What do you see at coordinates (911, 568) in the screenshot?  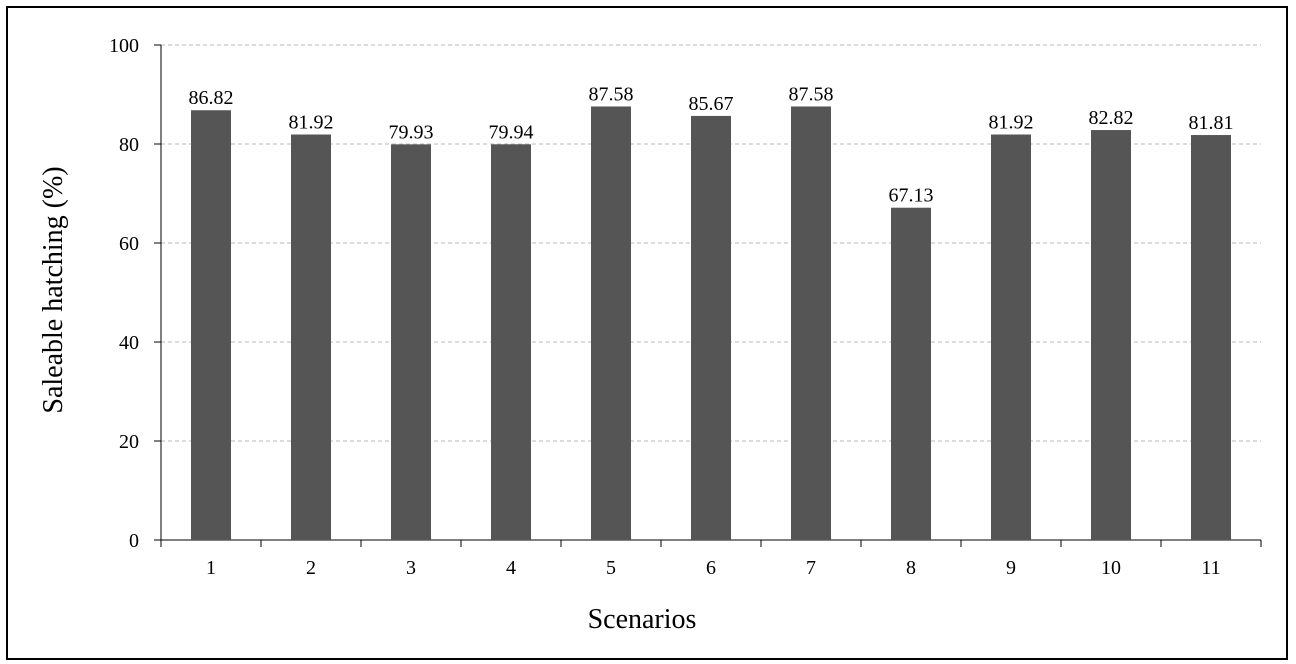 I see `x-tick-label: 8` at bounding box center [911, 568].